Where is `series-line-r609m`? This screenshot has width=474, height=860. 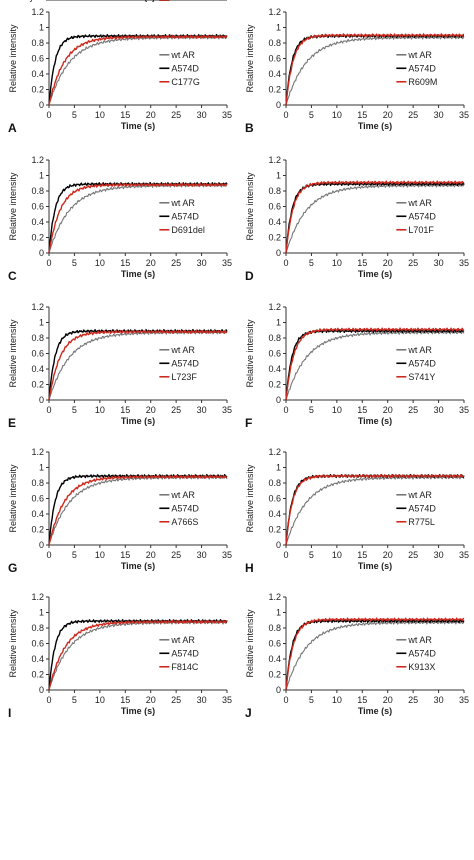 series-line-r609m is located at coordinates (375, 69).